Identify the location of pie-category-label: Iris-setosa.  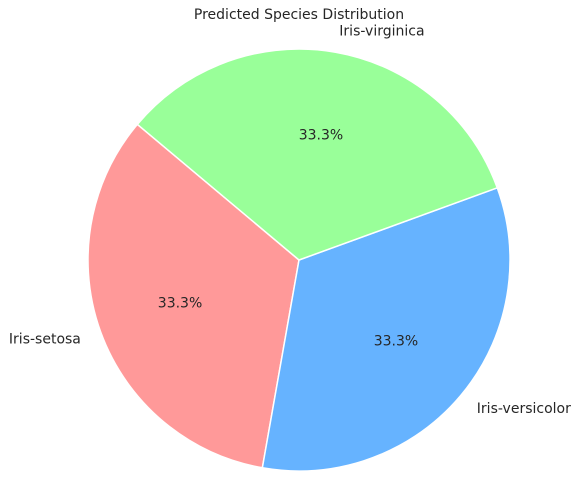
(45, 339).